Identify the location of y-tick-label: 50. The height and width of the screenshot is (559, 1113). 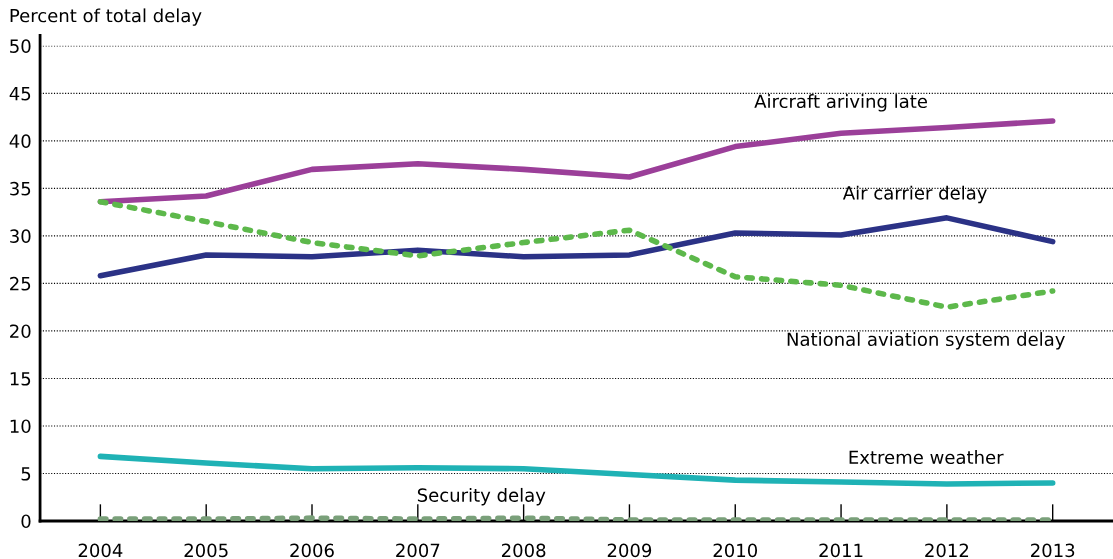
(20, 46).